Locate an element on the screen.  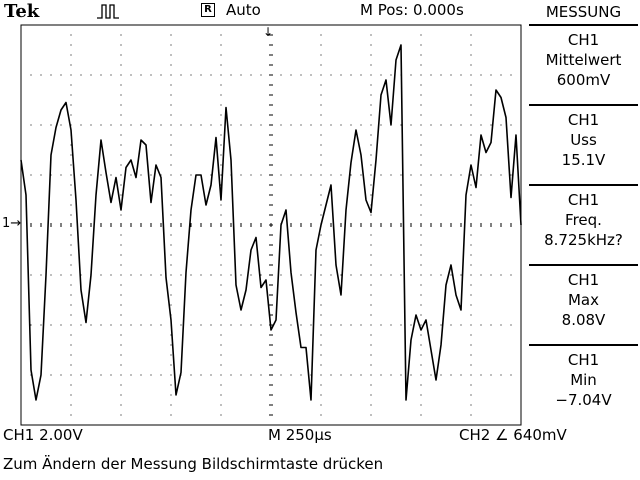
measurement-slot-5: CH1 Min −7.04V is located at coordinates (583, 382).